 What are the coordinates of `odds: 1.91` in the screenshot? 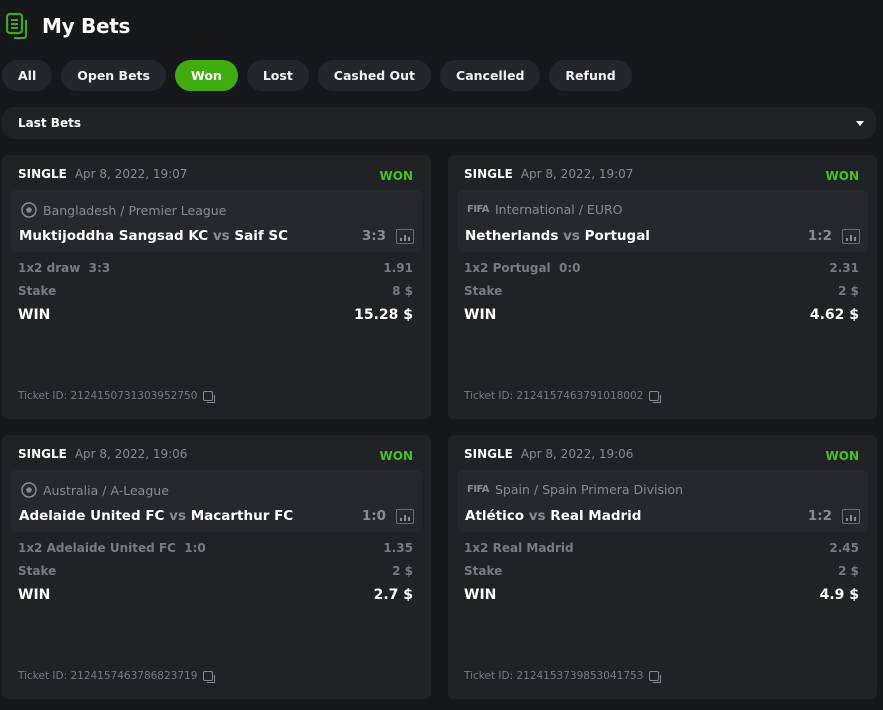 It's located at (398, 268).